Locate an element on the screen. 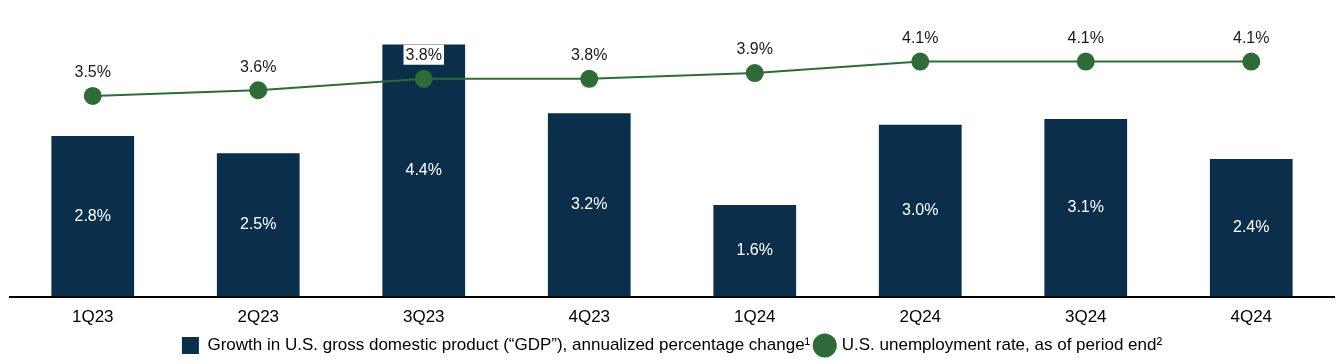 The image size is (1344, 364). data-label: 2.8% is located at coordinates (92, 215).